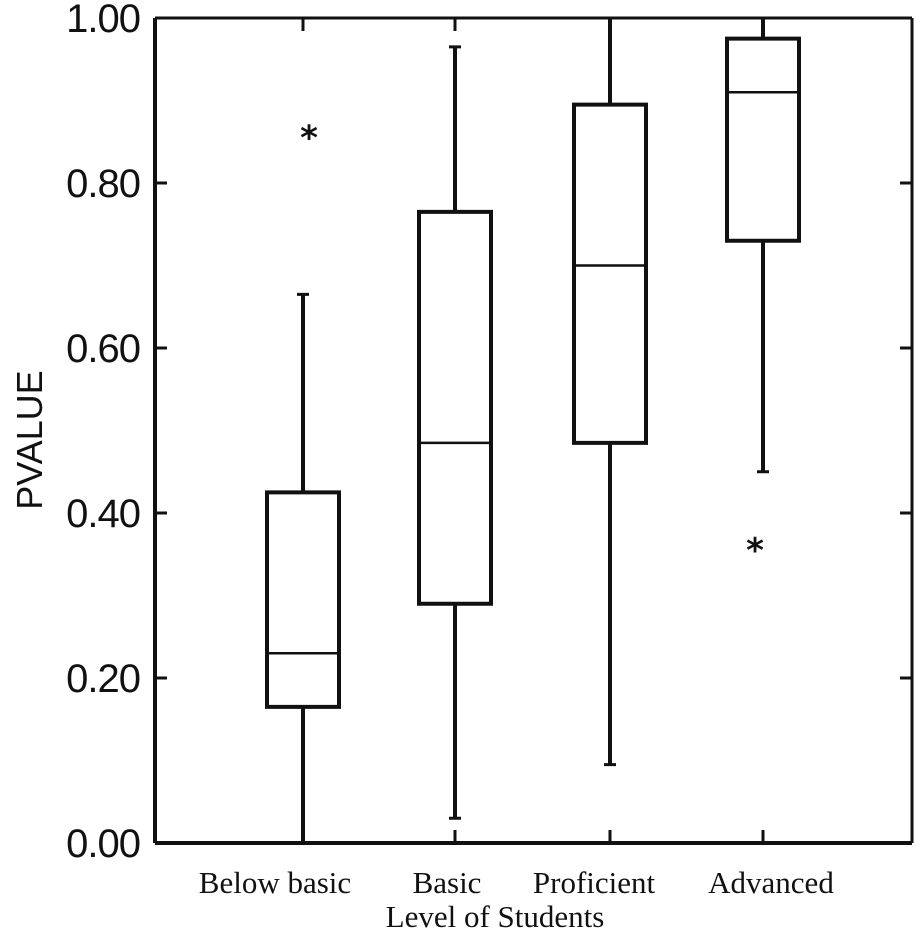  What do you see at coordinates (495, 916) in the screenshot?
I see `x-axis-title: Level of Students` at bounding box center [495, 916].